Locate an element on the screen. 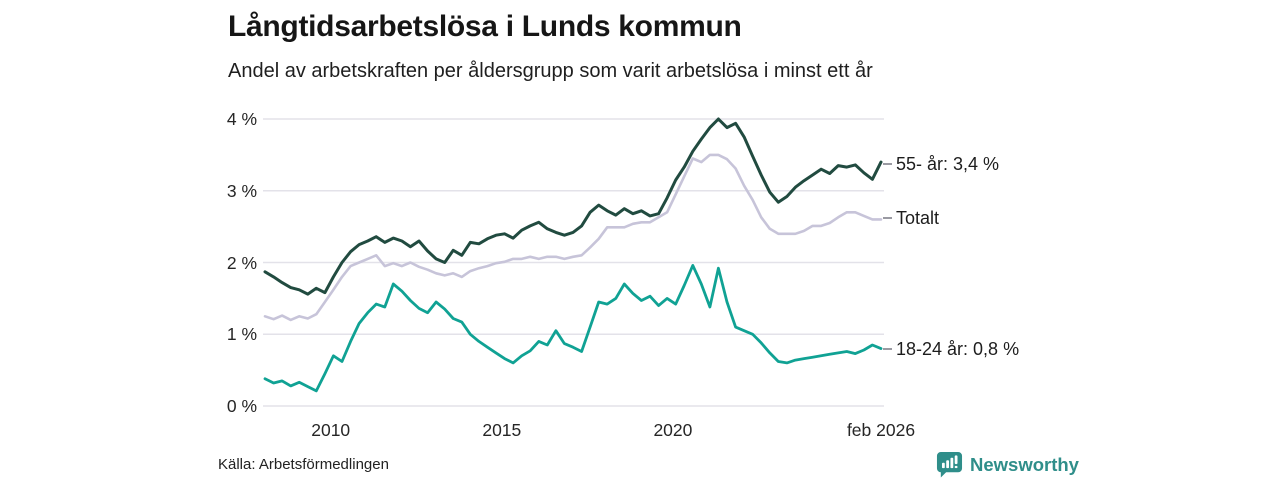  series-end-label-text: 55- år: 3,4 % is located at coordinates (948, 163).